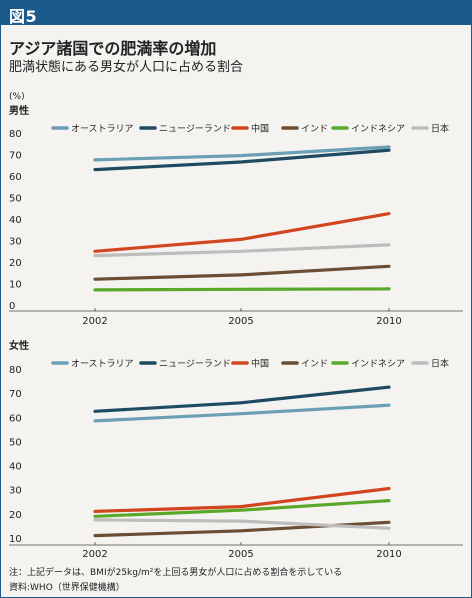 The height and width of the screenshot is (598, 472). I want to click on female-legend-label-australia: オーストラリア, so click(102, 364).